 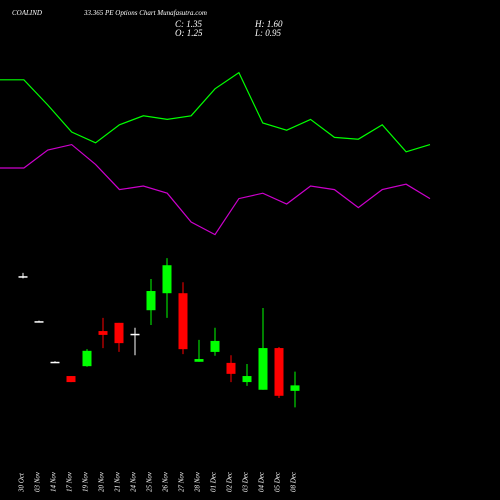 I want to click on x-tick-label: 26 Nov, so click(x=166, y=481).